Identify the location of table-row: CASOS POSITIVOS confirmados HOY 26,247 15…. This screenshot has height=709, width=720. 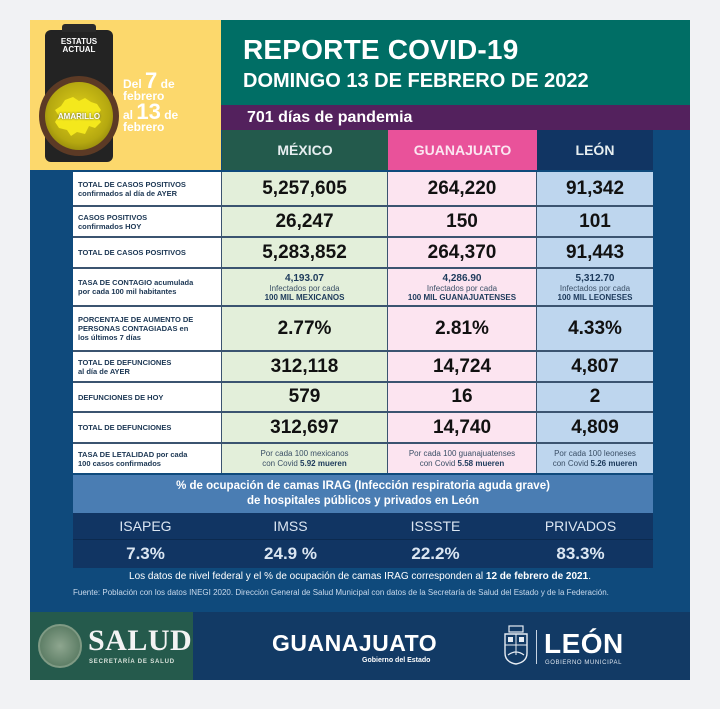
(363, 222).